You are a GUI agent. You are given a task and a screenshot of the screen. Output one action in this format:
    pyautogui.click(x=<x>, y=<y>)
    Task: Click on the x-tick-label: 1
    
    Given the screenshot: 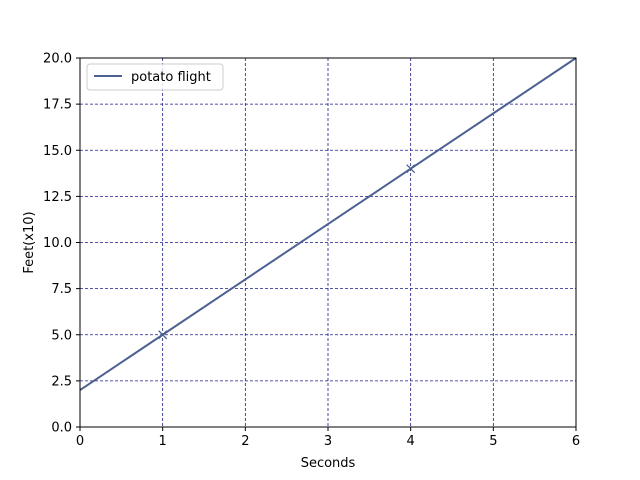 What is the action you would take?
    pyautogui.click(x=163, y=441)
    